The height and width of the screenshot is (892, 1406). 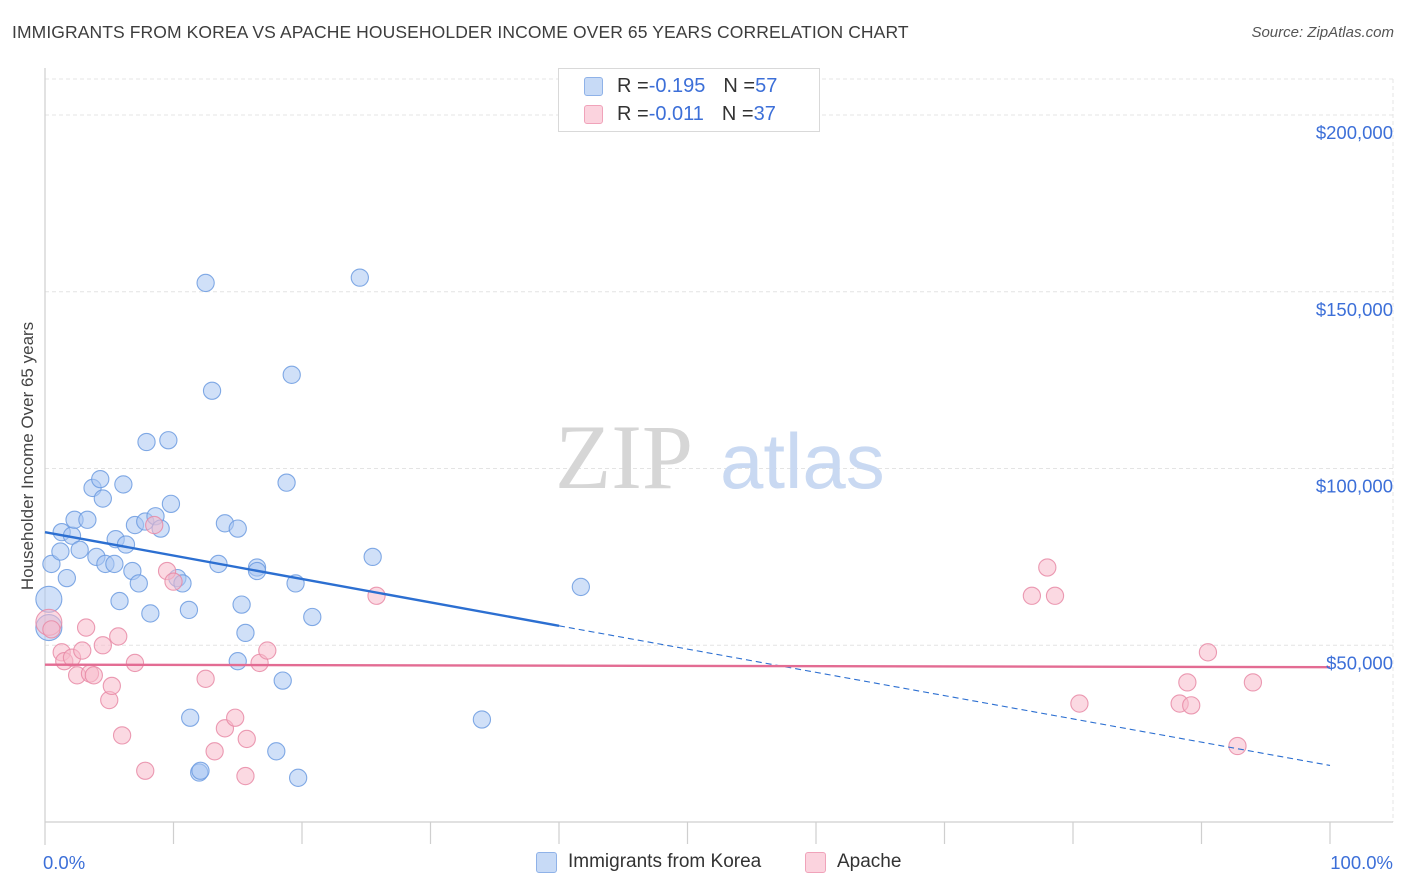 I want to click on legend-n-value: 57, so click(x=766, y=85).